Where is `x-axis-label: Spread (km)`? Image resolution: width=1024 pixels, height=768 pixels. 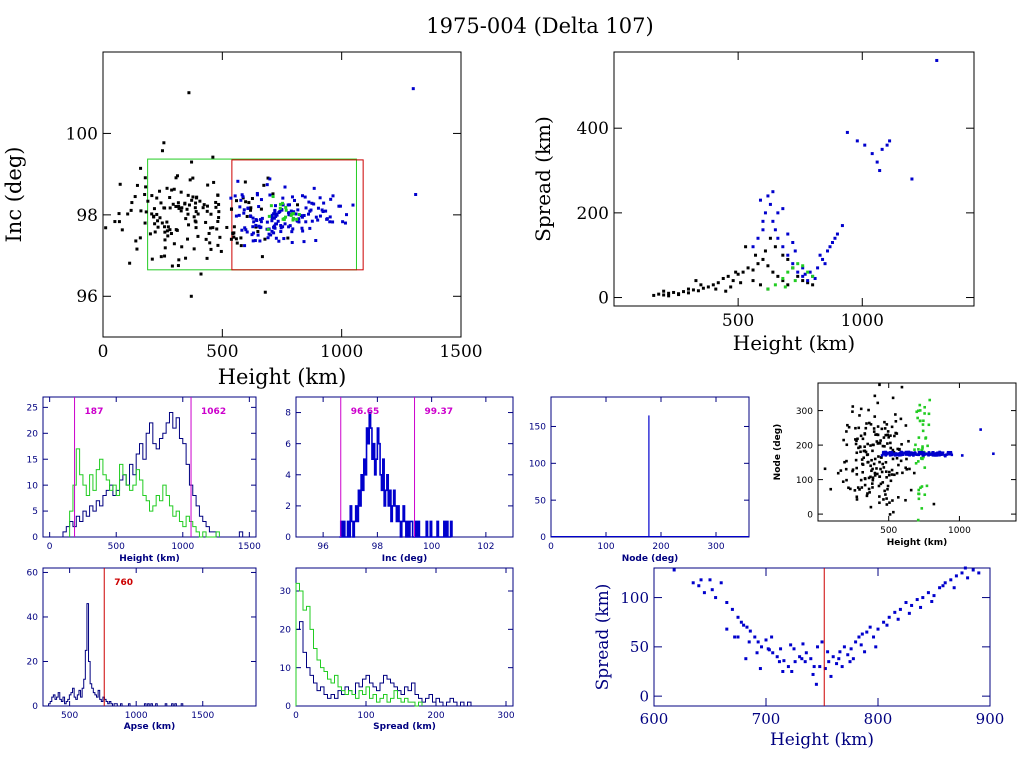 x-axis-label: Spread (km) is located at coordinates (404, 727).